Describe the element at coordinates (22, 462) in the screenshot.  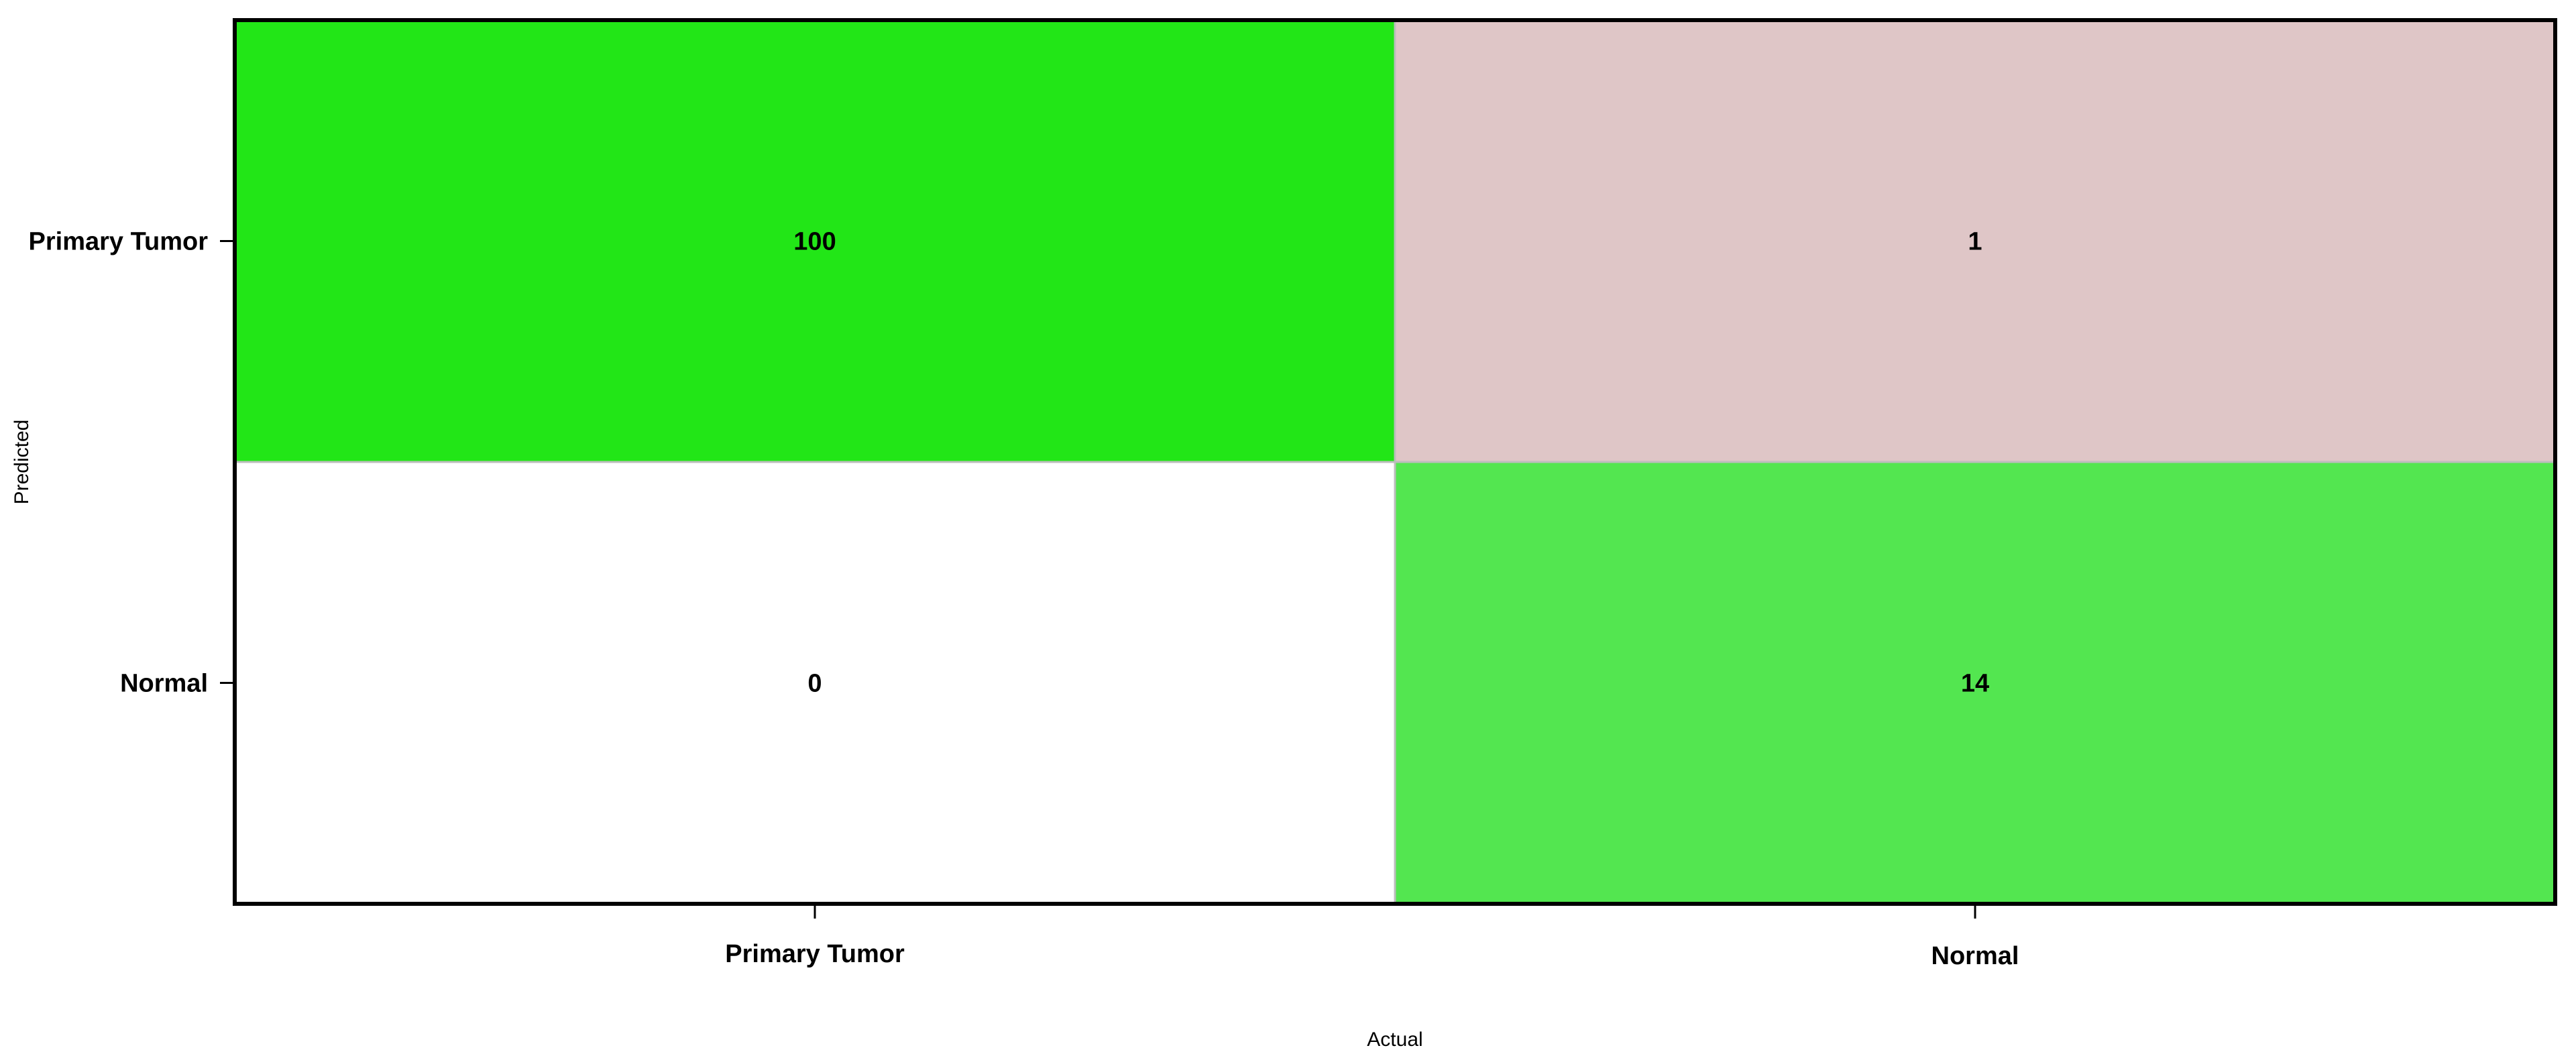
I see `y-axis-title: Predicted` at that location.